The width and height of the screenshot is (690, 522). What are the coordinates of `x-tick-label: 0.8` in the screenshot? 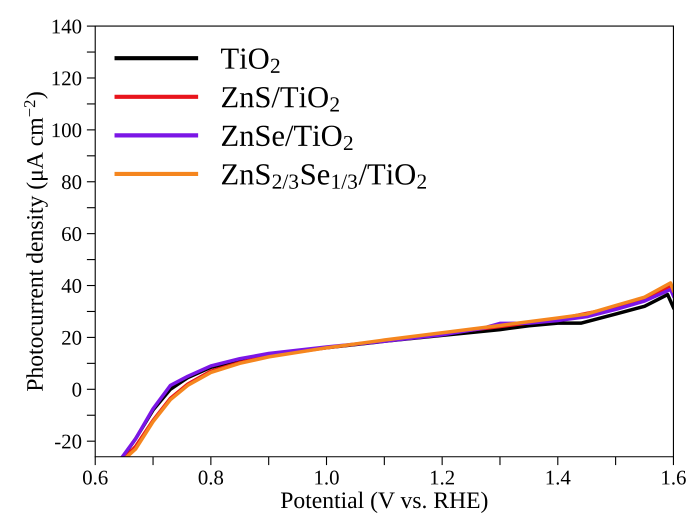 It's located at (211, 477).